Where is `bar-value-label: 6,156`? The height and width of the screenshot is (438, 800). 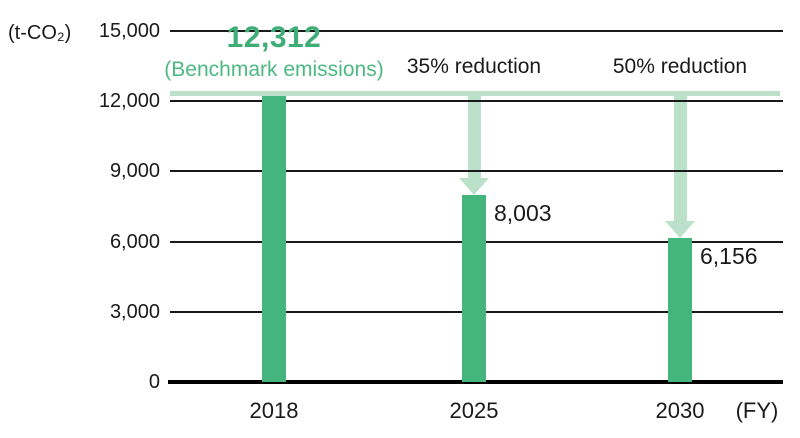 bar-value-label: 6,156 is located at coordinates (729, 255).